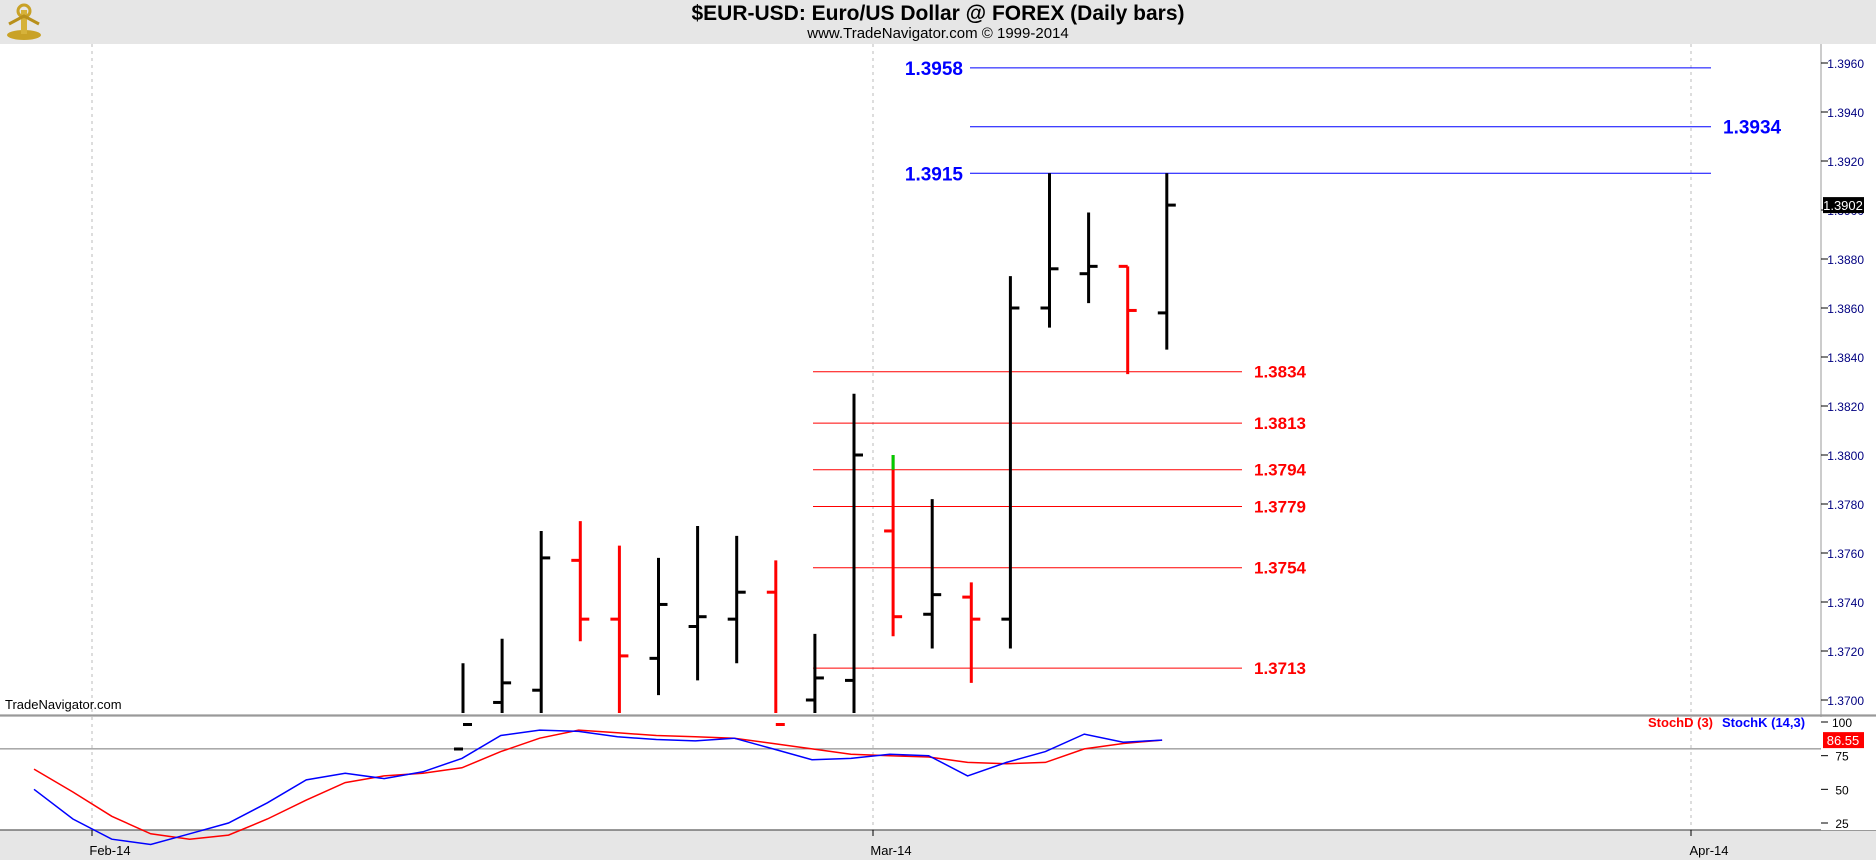 The image size is (1876, 860). What do you see at coordinates (1280, 568) in the screenshot?
I see `support-label: 1.3754` at bounding box center [1280, 568].